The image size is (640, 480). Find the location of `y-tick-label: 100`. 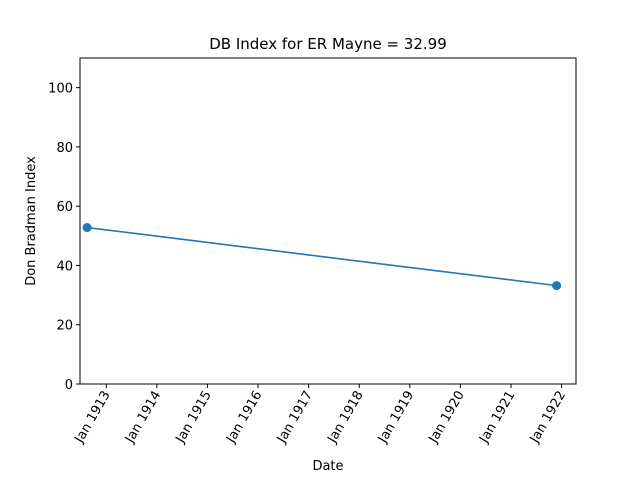

y-tick-label: 100 is located at coordinates (60, 89).